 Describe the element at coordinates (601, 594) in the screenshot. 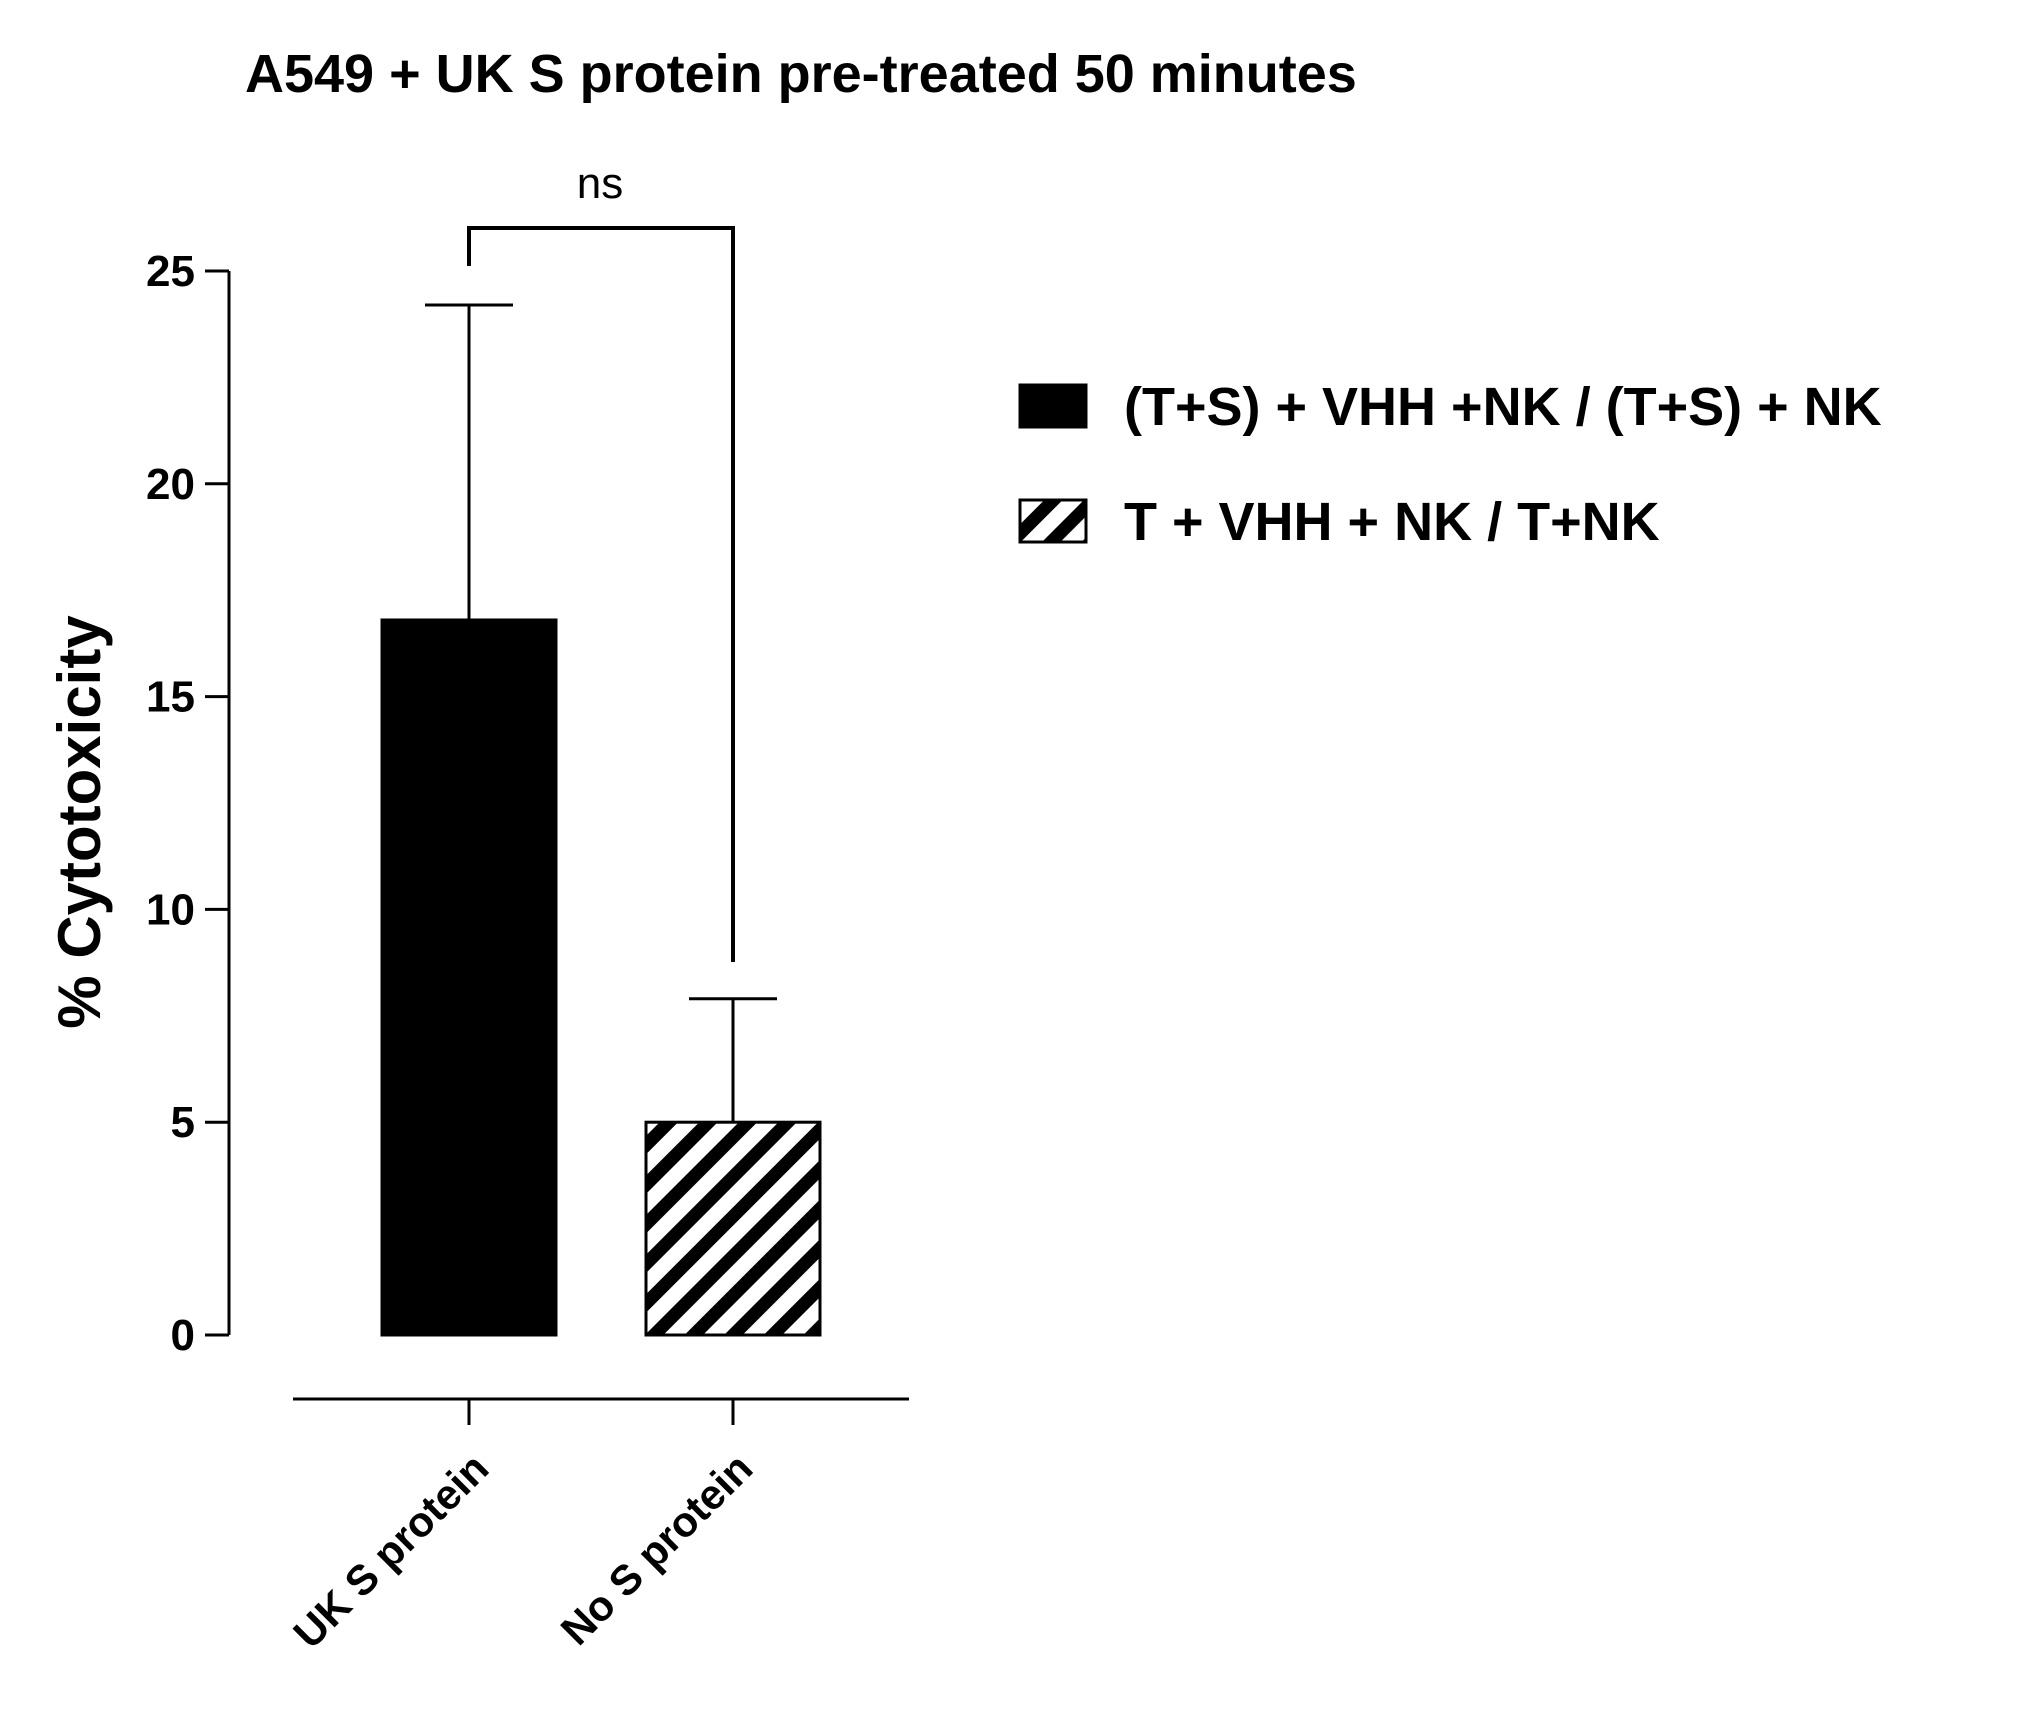

I see `significance-bracket-line` at that location.